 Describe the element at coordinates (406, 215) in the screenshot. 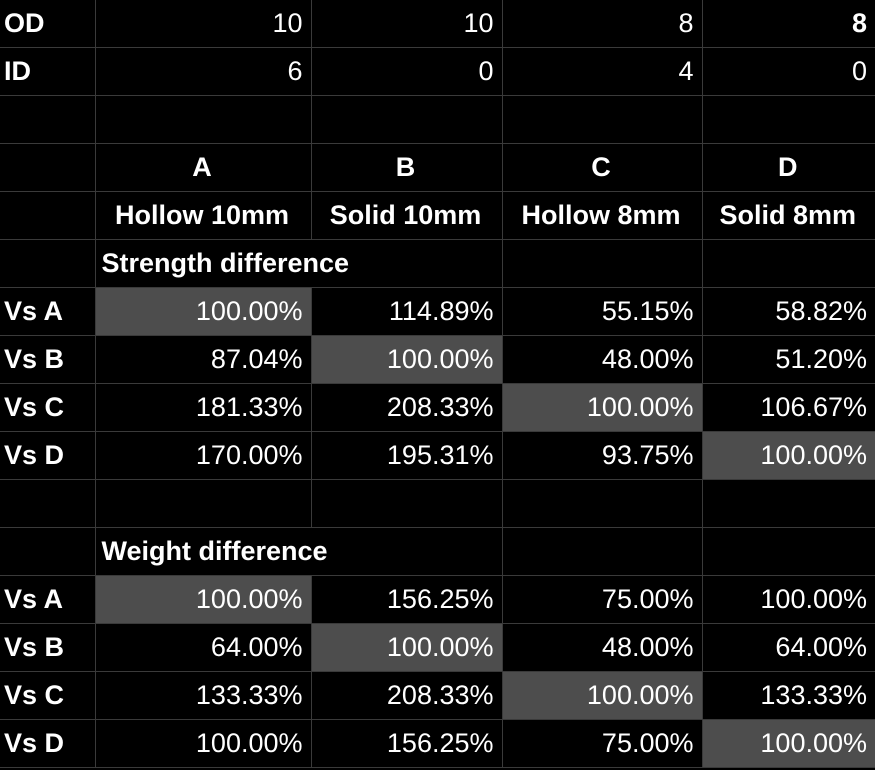

I see `column-name-b: Solid 10mm` at that location.